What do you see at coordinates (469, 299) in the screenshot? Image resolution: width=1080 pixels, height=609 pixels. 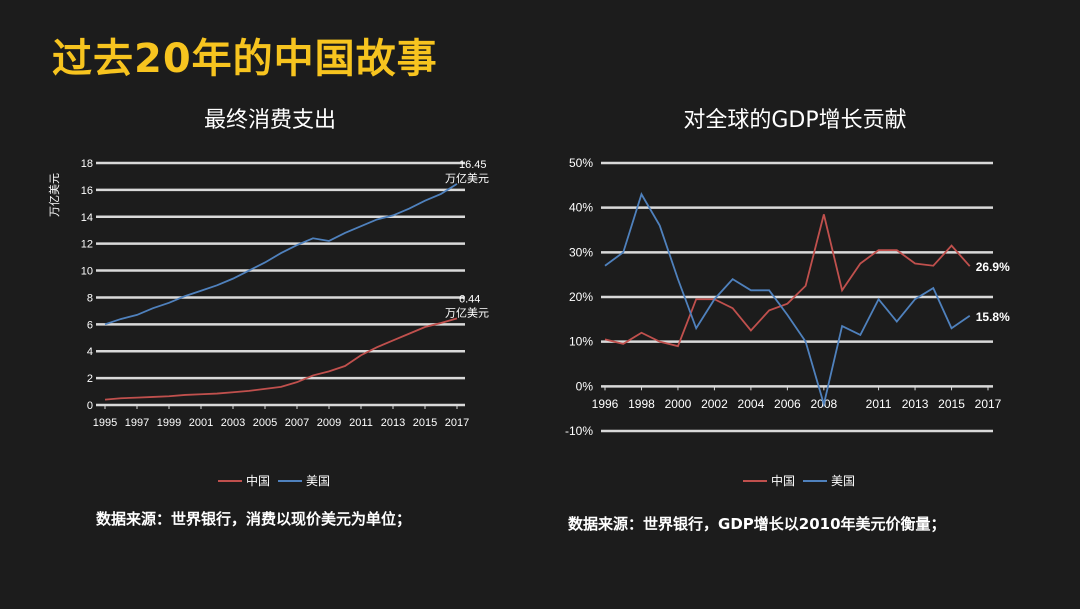 I see `consumption-end-label-value: 6.44` at bounding box center [469, 299].